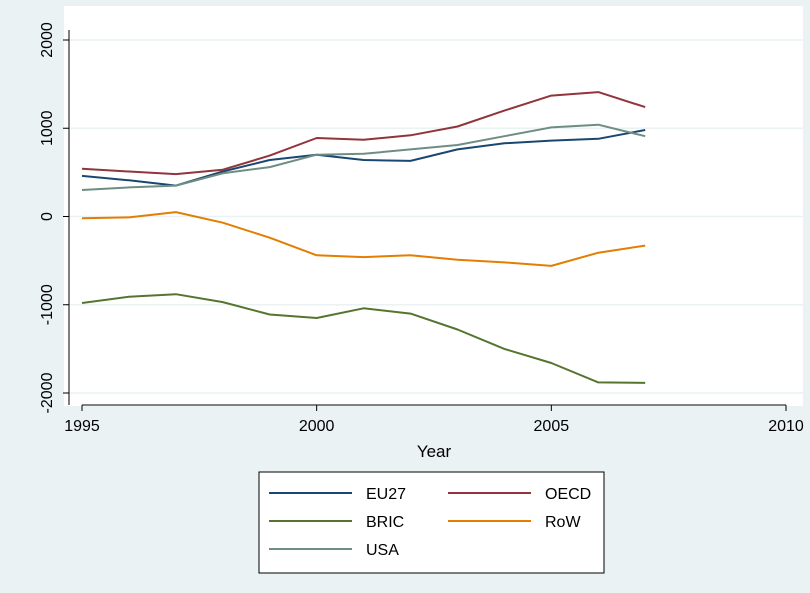 This screenshot has height=593, width=810. I want to click on legend-box, so click(431, 522).